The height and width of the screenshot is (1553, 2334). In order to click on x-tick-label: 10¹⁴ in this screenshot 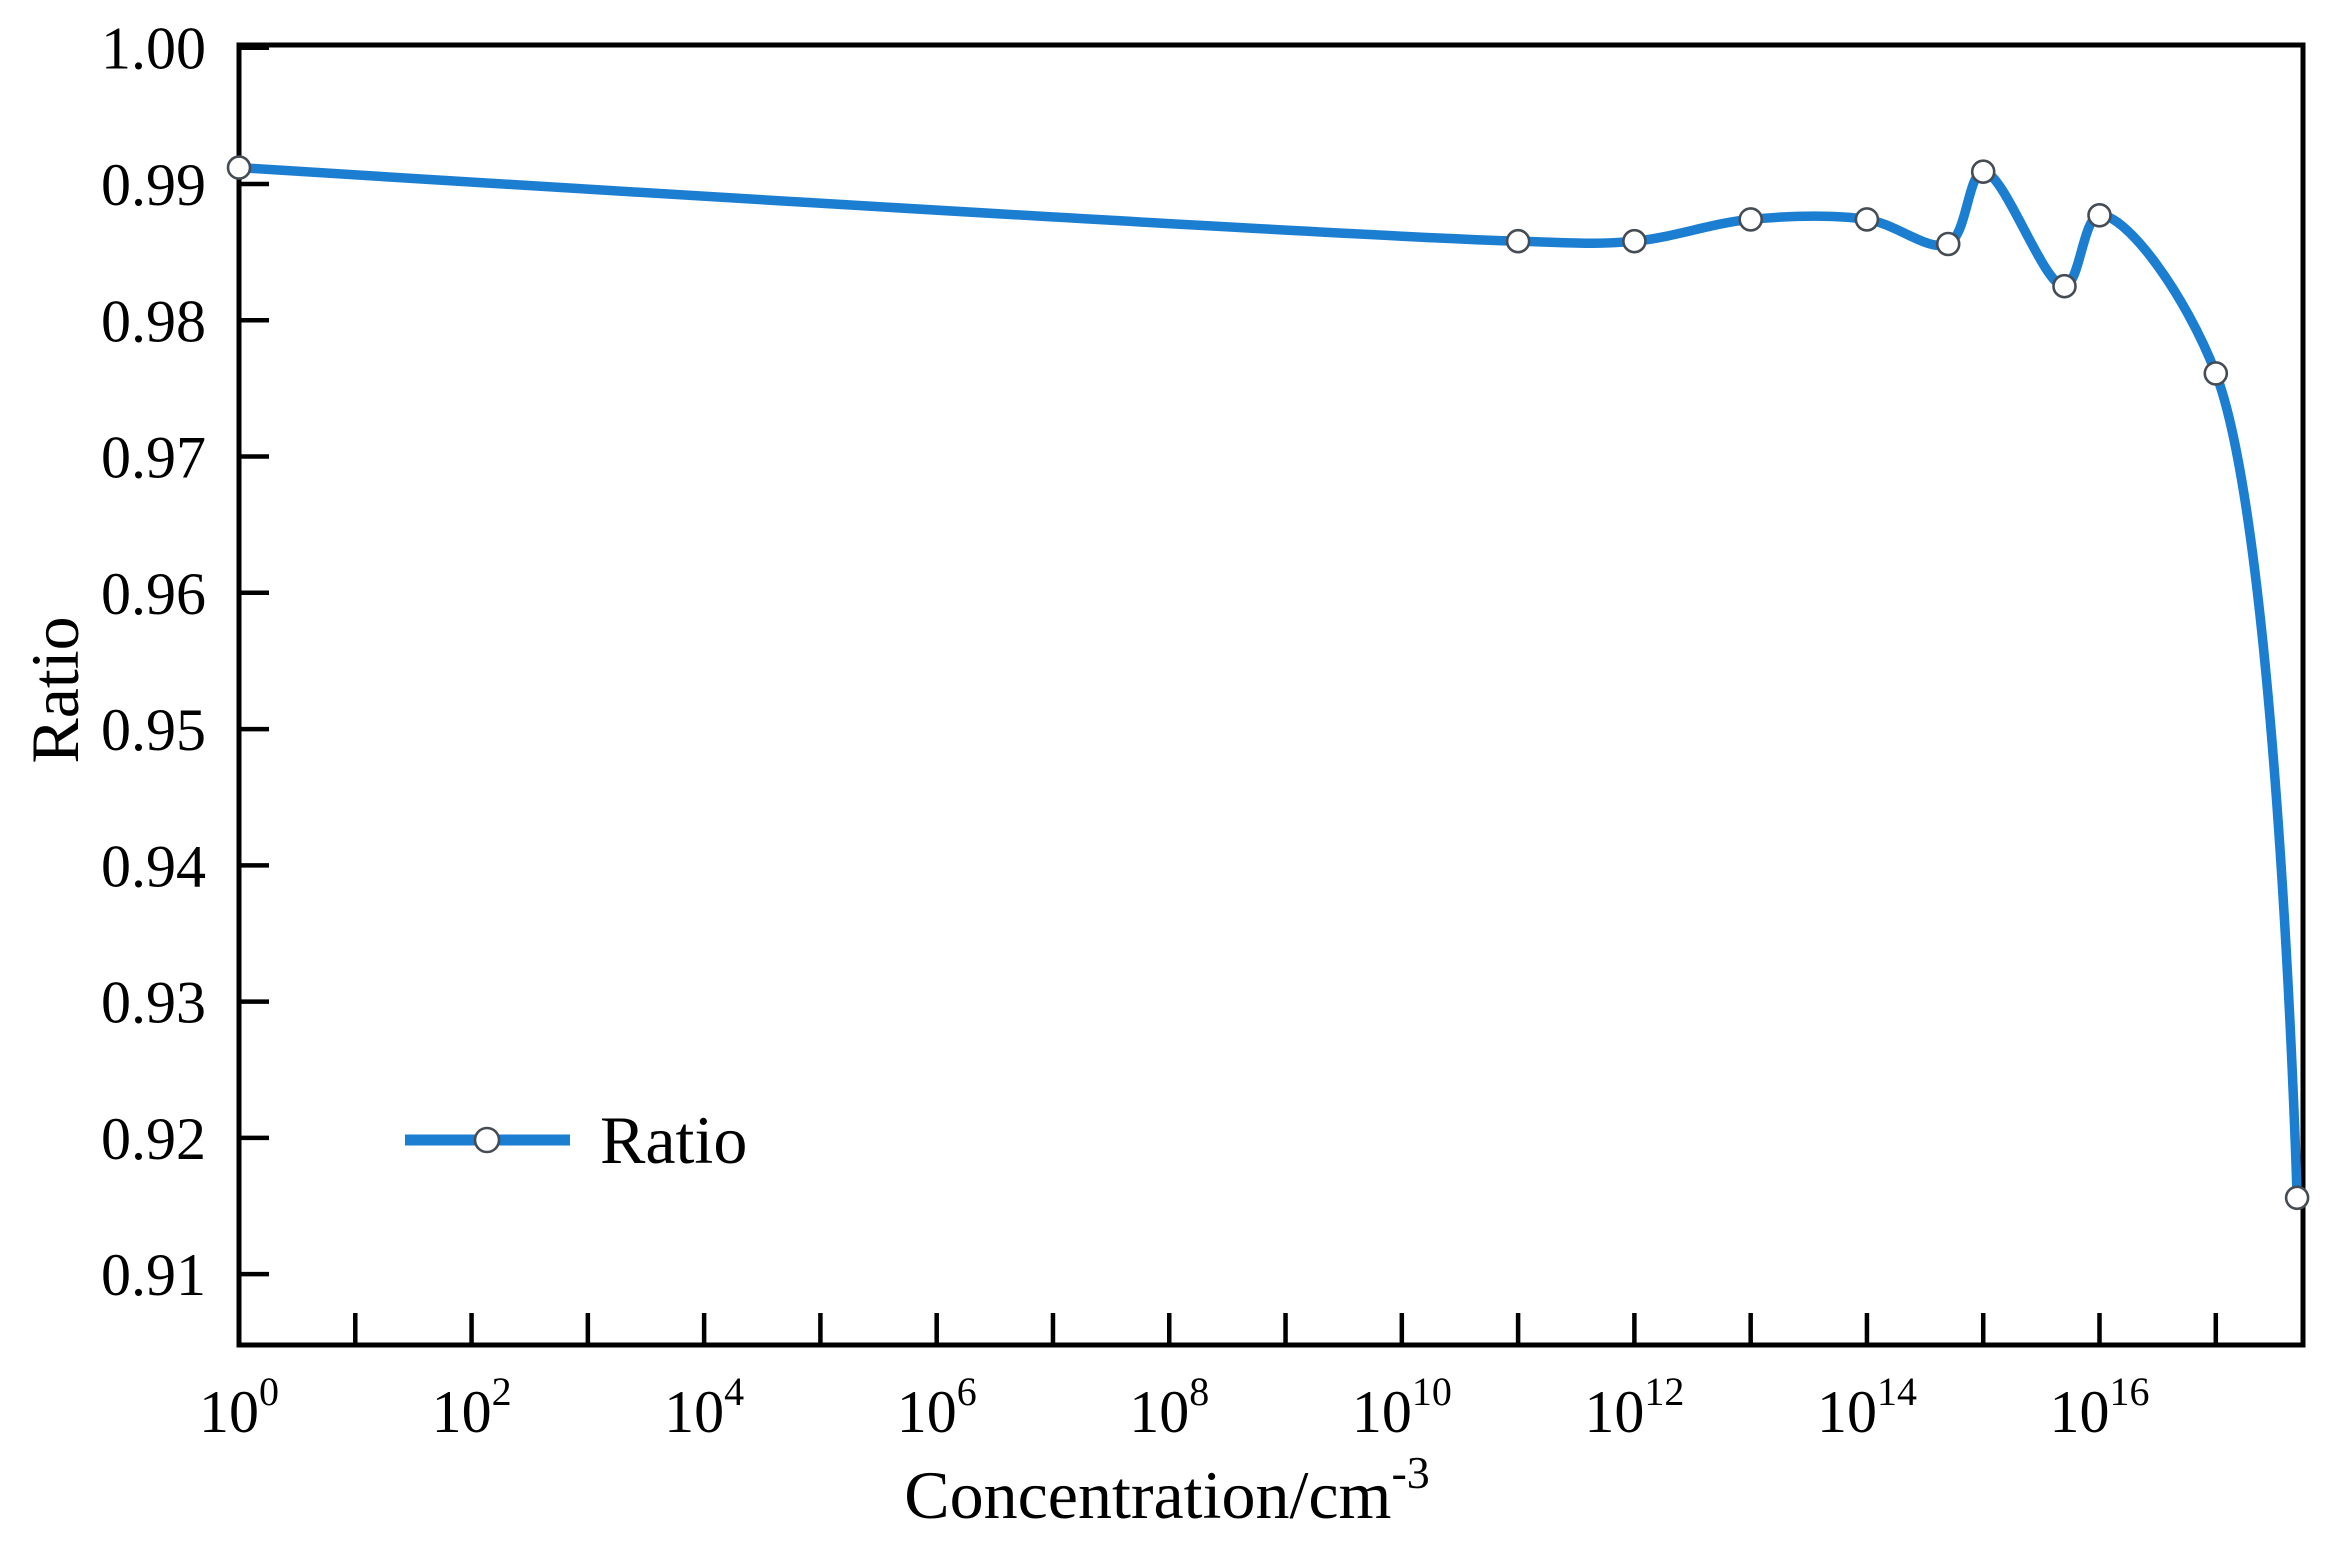, I will do `click(1867, 1407)`.